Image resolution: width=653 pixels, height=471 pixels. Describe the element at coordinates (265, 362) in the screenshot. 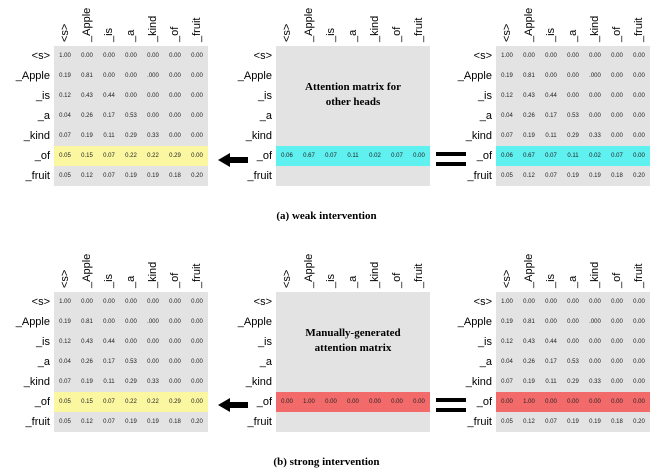

I see `row-label: _a` at that location.